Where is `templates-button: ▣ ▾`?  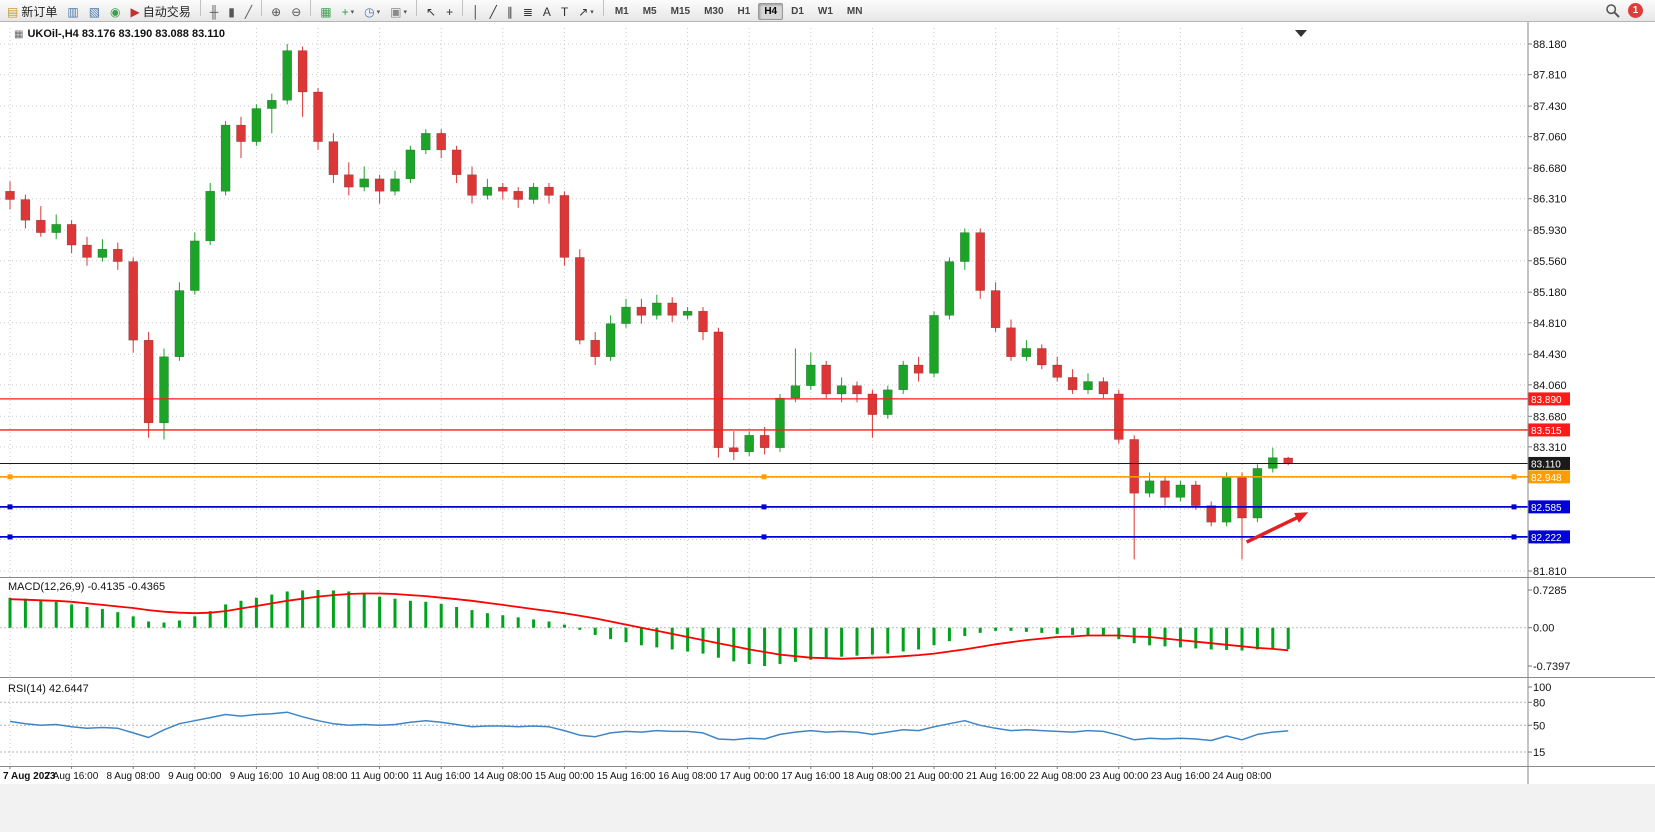 templates-button: ▣ ▾ is located at coordinates (398, 12).